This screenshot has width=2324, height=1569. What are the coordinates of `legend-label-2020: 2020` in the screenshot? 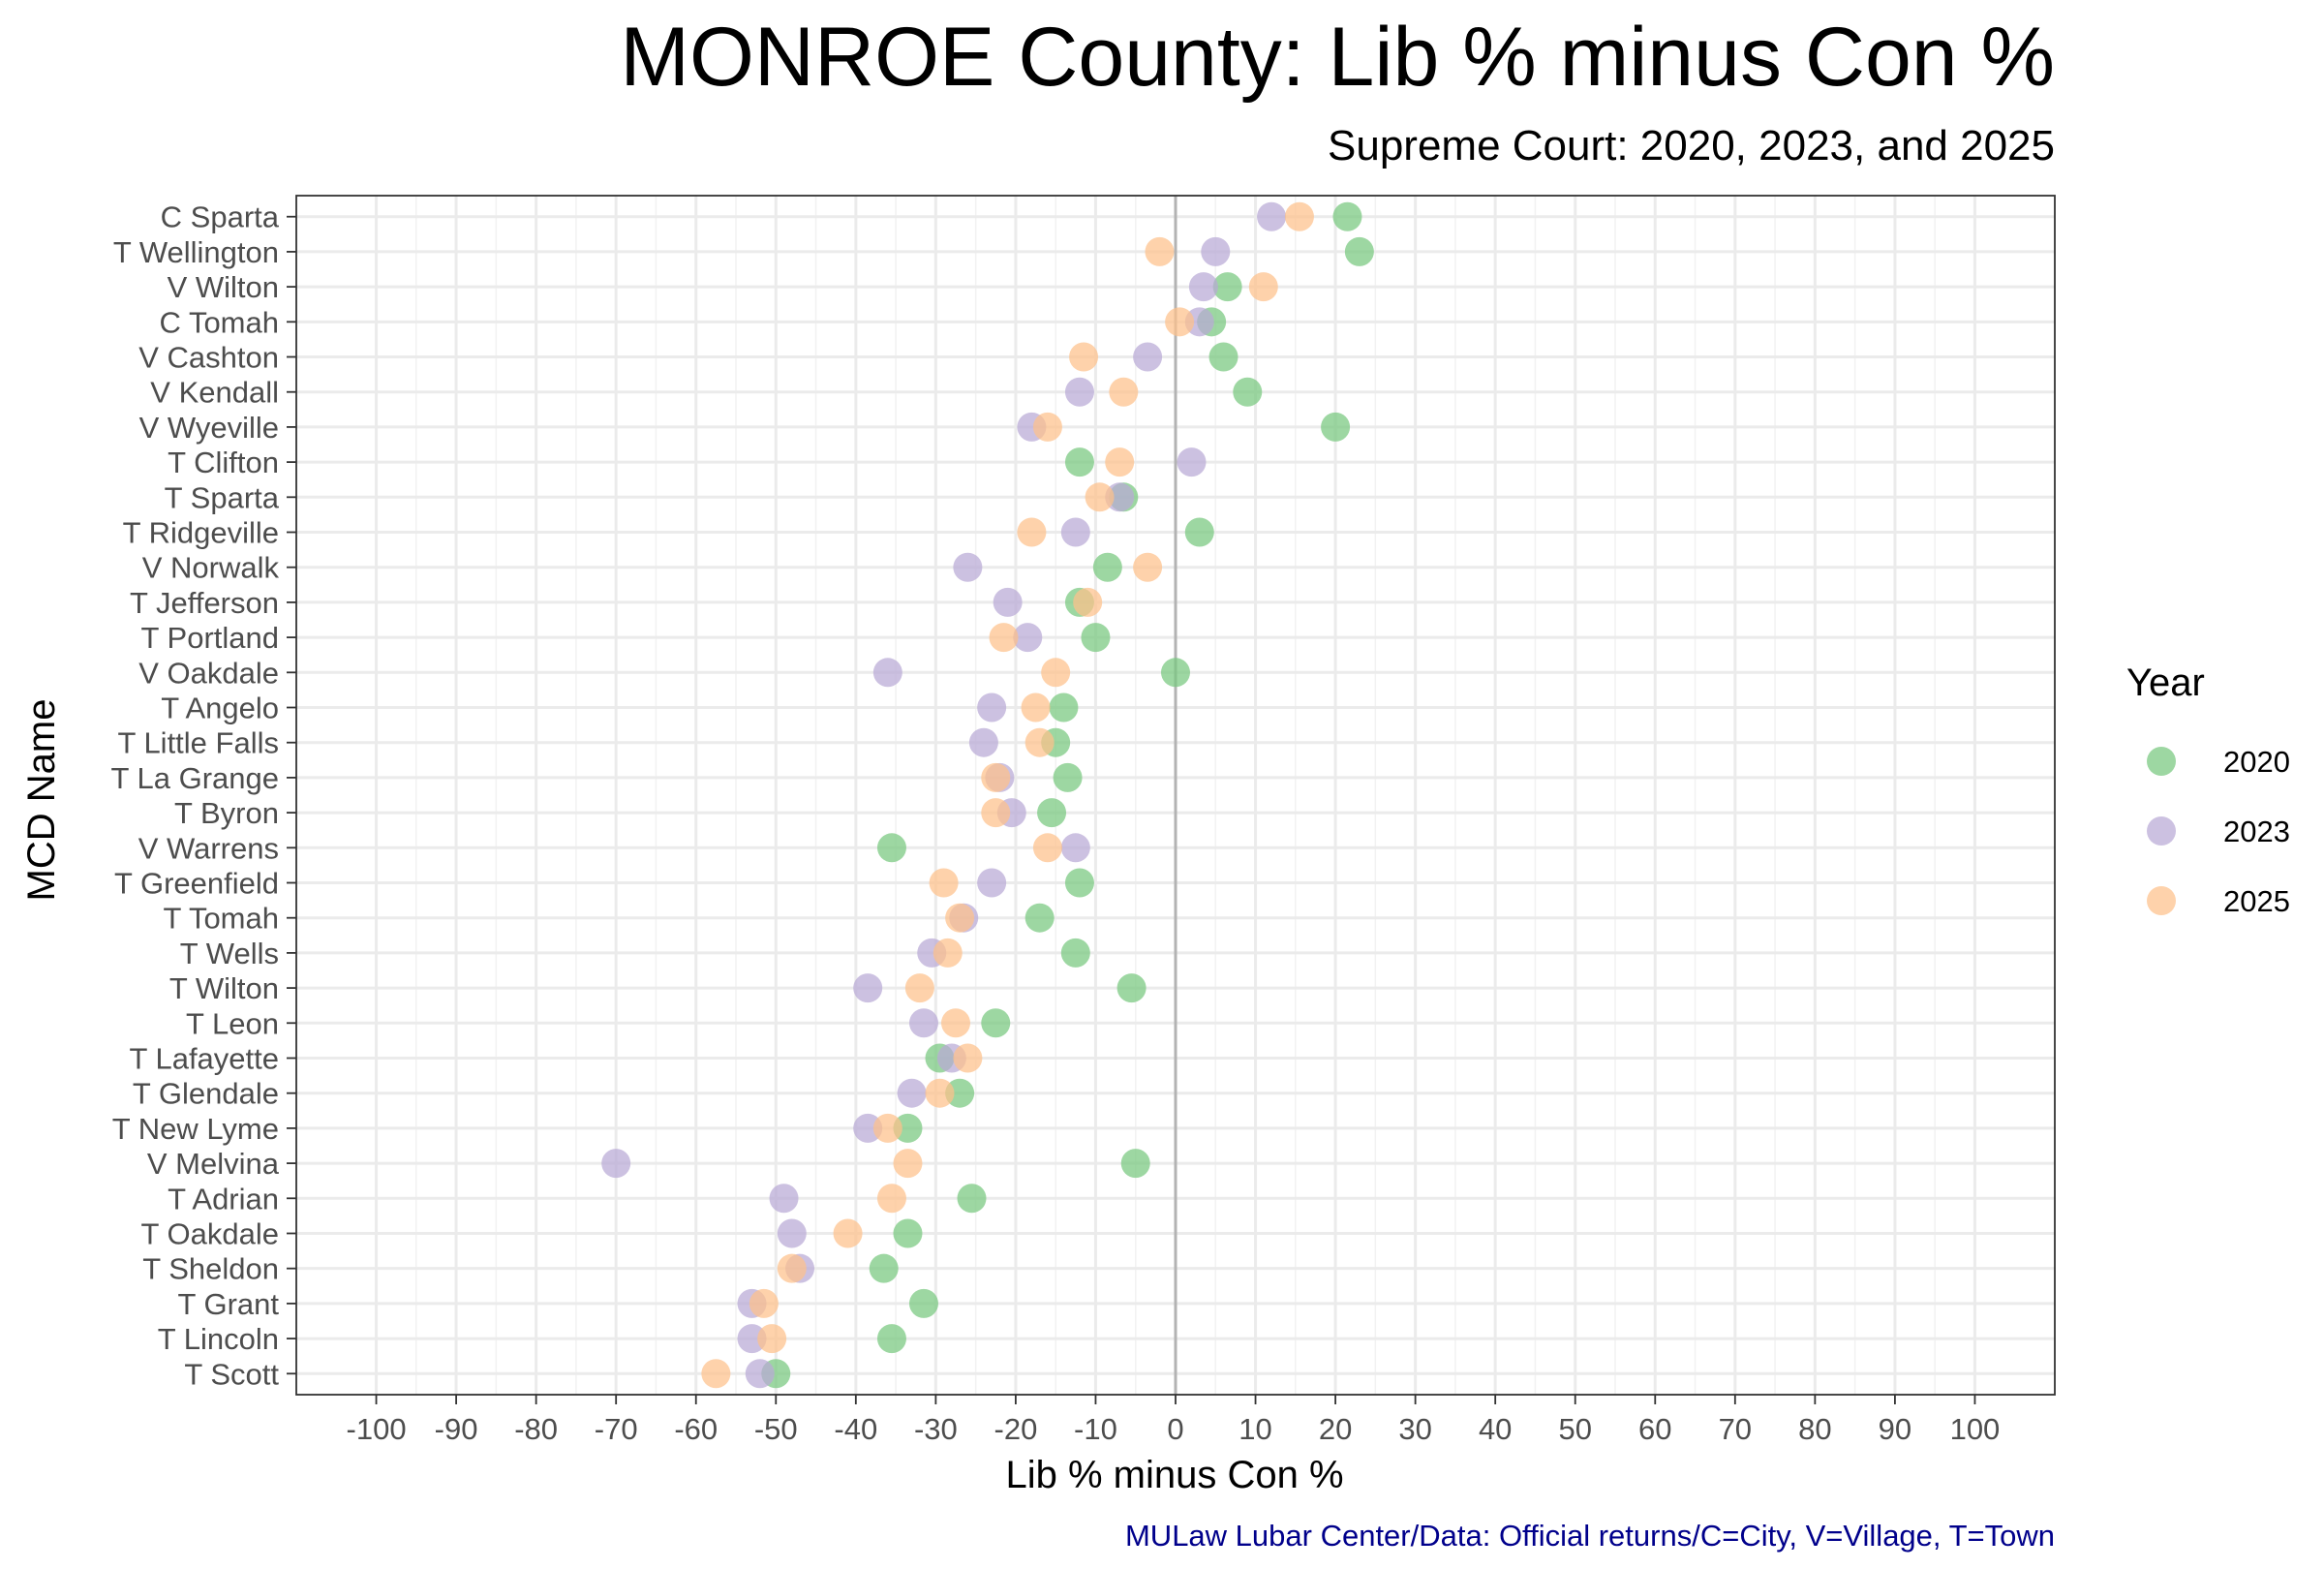 It's located at (2257, 762).